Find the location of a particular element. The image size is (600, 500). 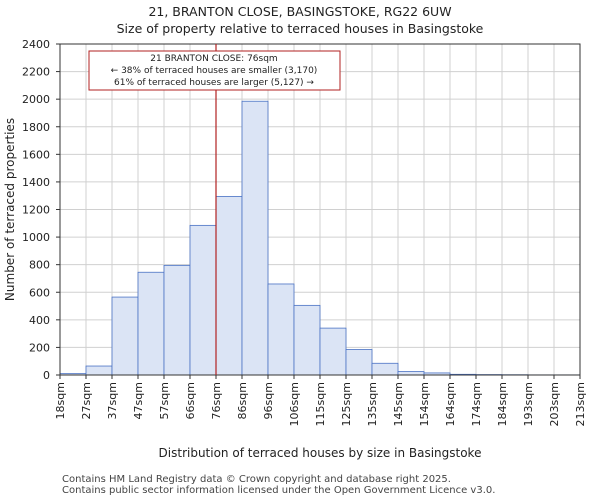

bar-66sqm is located at coordinates (203, 300).